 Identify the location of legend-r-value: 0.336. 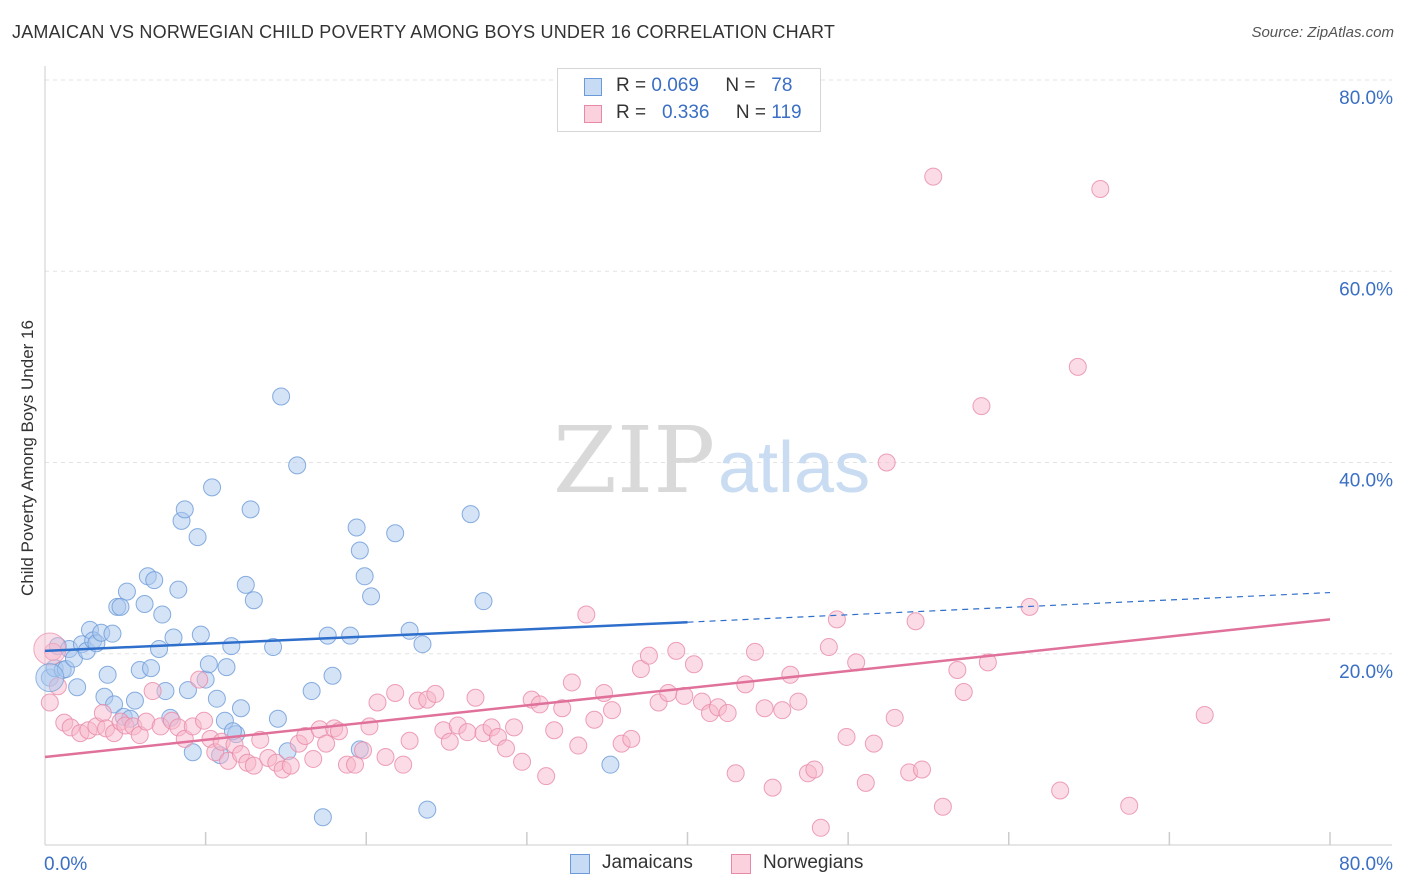
(685, 112).